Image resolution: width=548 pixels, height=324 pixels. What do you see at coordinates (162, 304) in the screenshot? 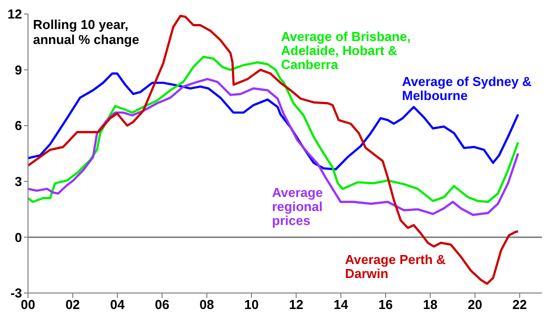
I see `x-tick-label: 06` at bounding box center [162, 304].